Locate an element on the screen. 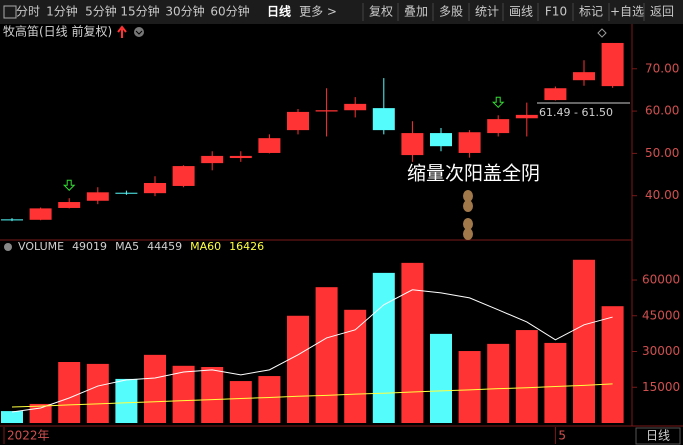 This screenshot has height=445, width=683. legend-name: MA60 is located at coordinates (205, 246).